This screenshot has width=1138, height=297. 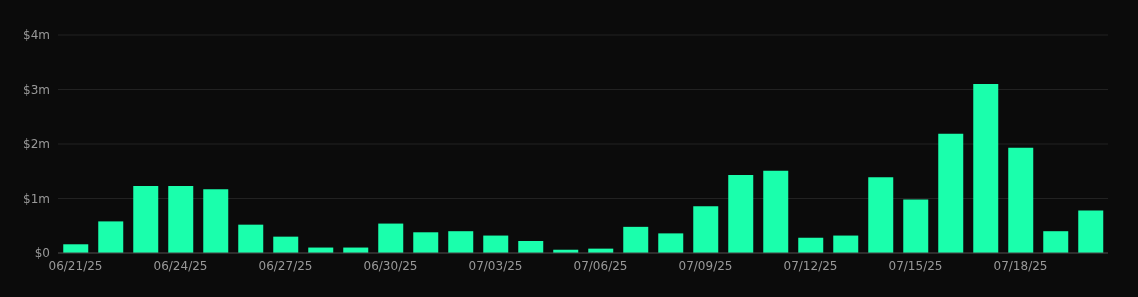 I want to click on y-tick-label: $0, so click(x=42, y=253).